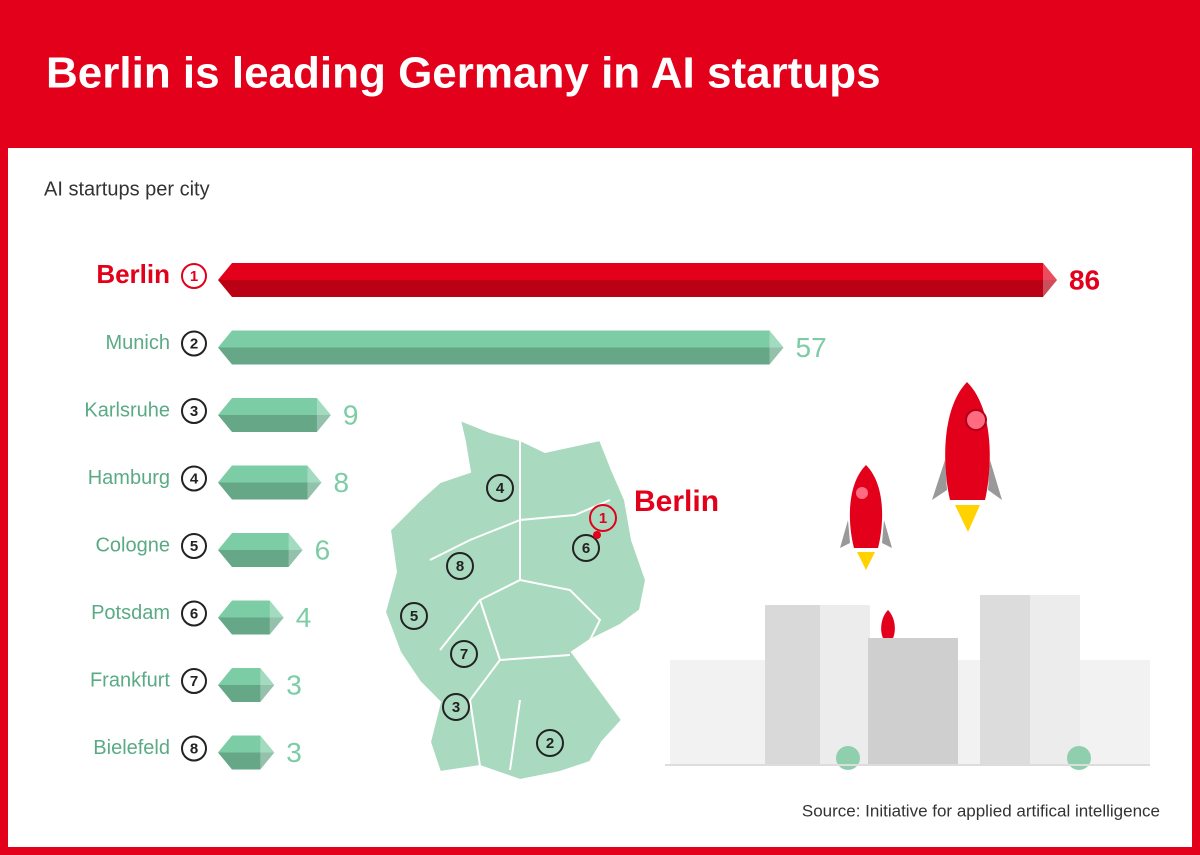 The height and width of the screenshot is (855, 1200). What do you see at coordinates (351, 414) in the screenshot?
I see `value-label: 9` at bounding box center [351, 414].